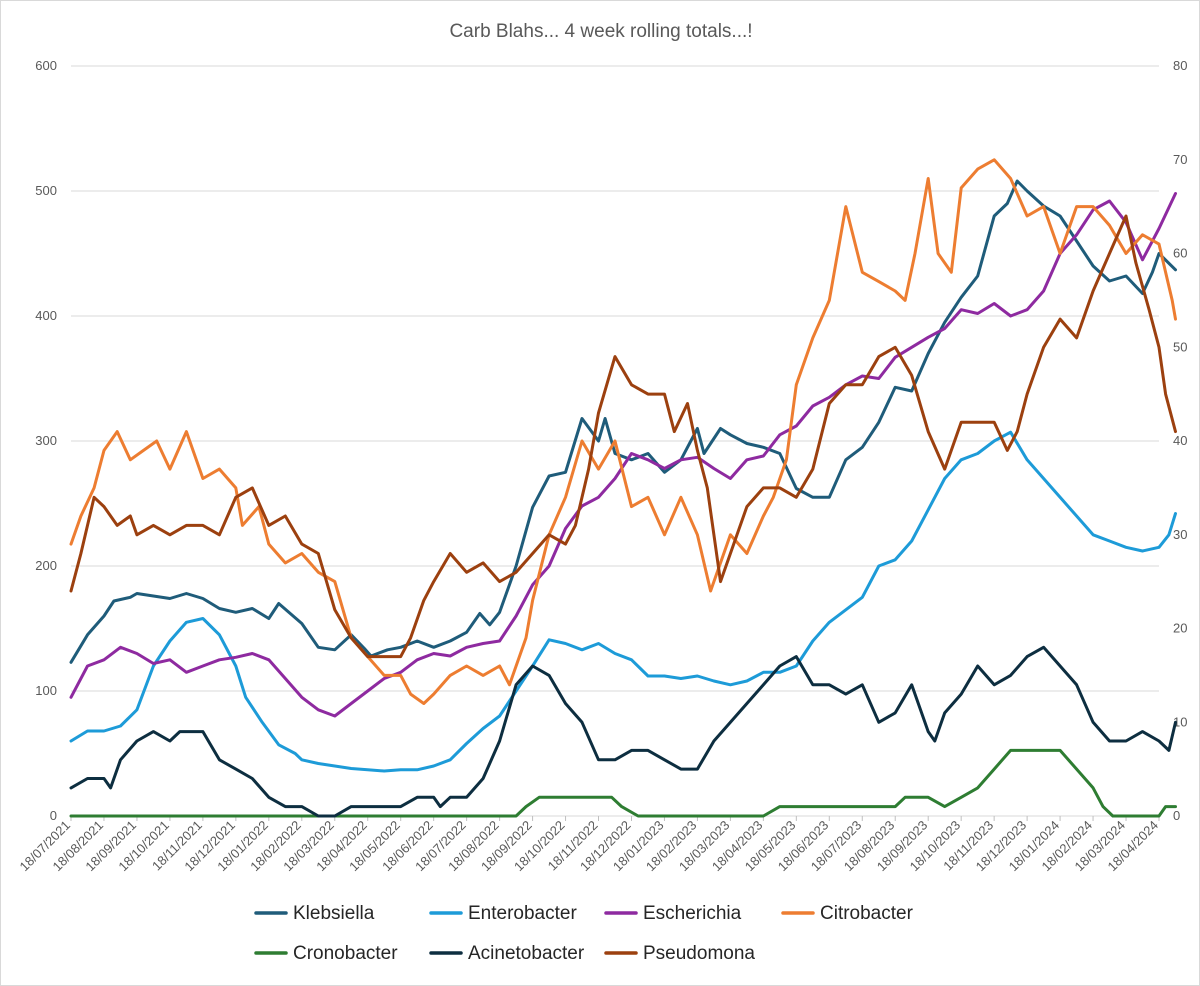 The image size is (1200, 986). What do you see at coordinates (46, 190) in the screenshot?
I see `y-left-tick-label: 500` at bounding box center [46, 190].